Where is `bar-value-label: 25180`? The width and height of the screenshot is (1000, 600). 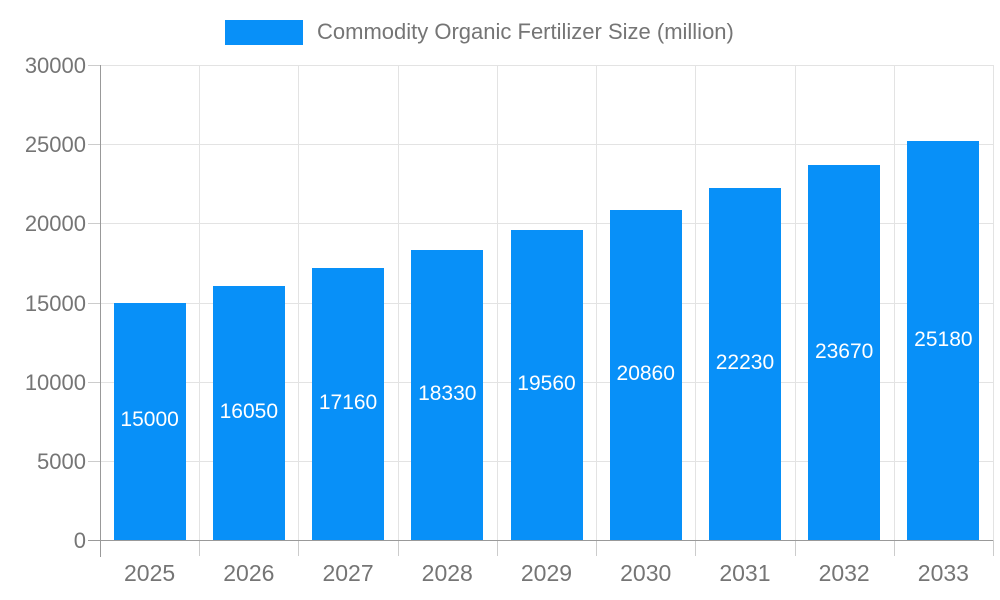
bar-value-label: 25180 is located at coordinates (943, 339).